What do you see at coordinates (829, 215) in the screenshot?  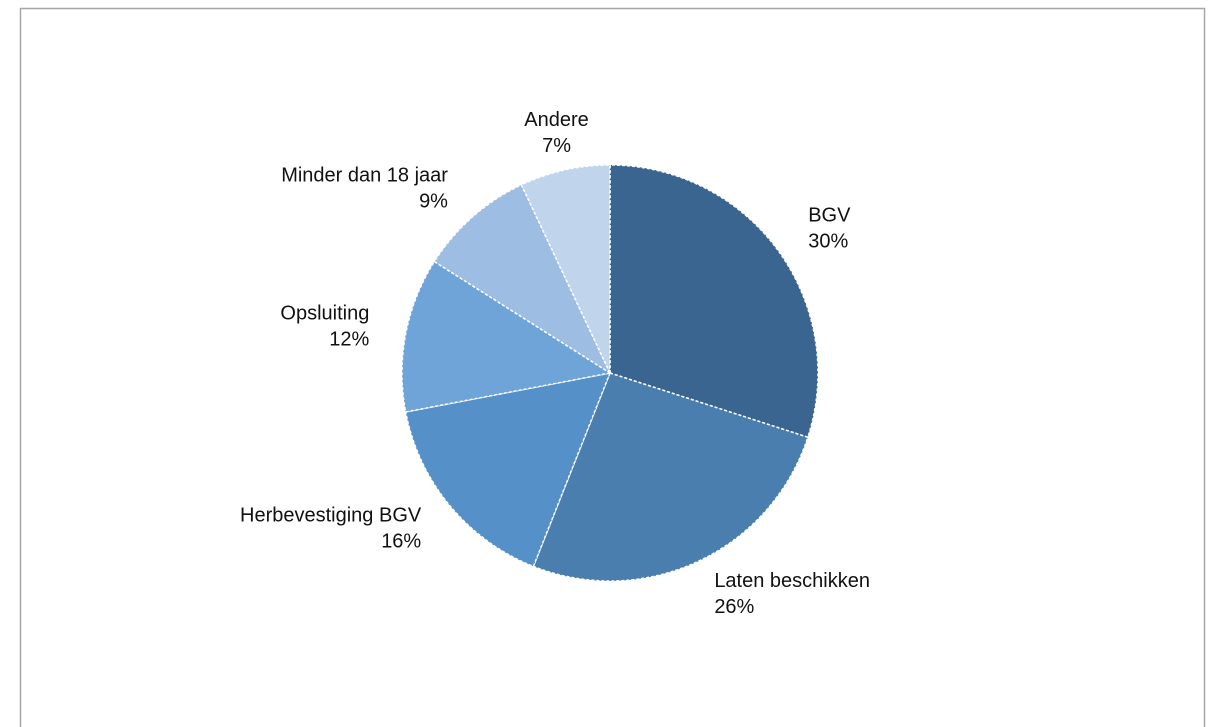 I see `slice-label: BGV` at bounding box center [829, 215].